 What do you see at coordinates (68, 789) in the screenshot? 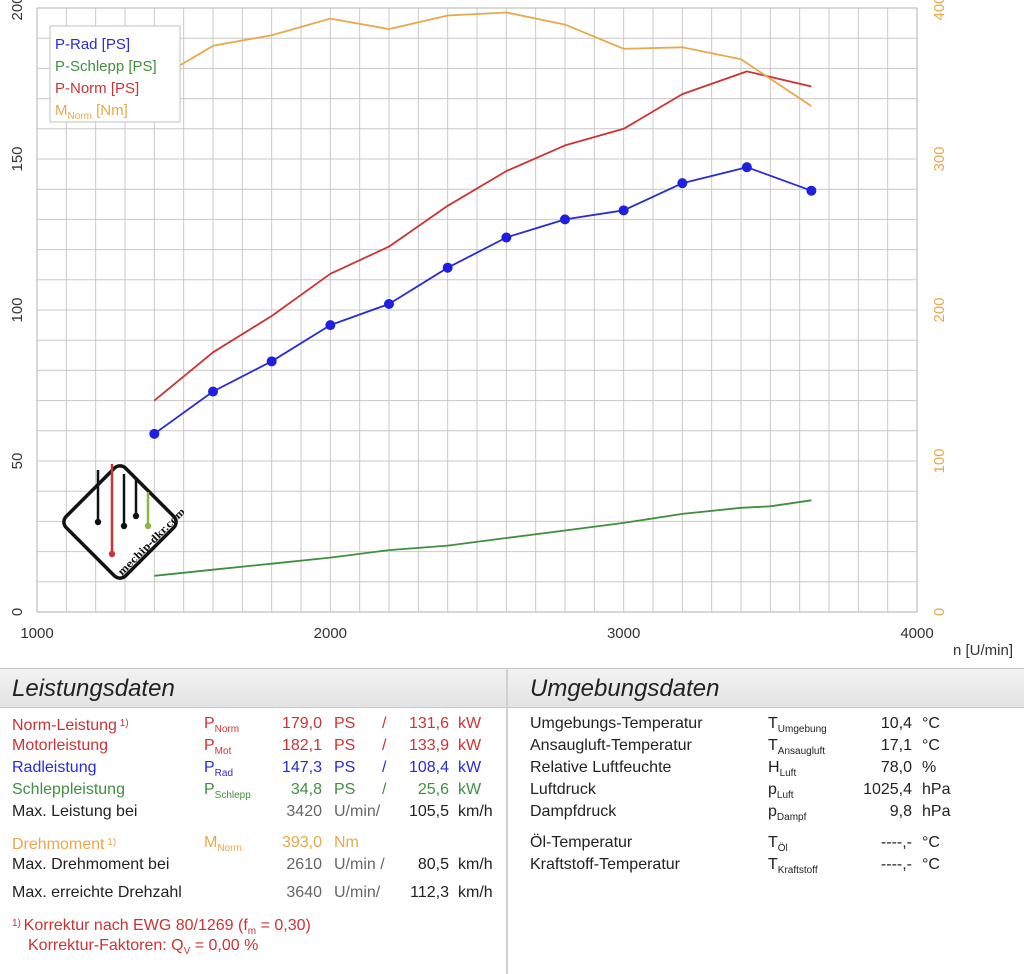
I see `row-label: Schleppleistung` at bounding box center [68, 789].